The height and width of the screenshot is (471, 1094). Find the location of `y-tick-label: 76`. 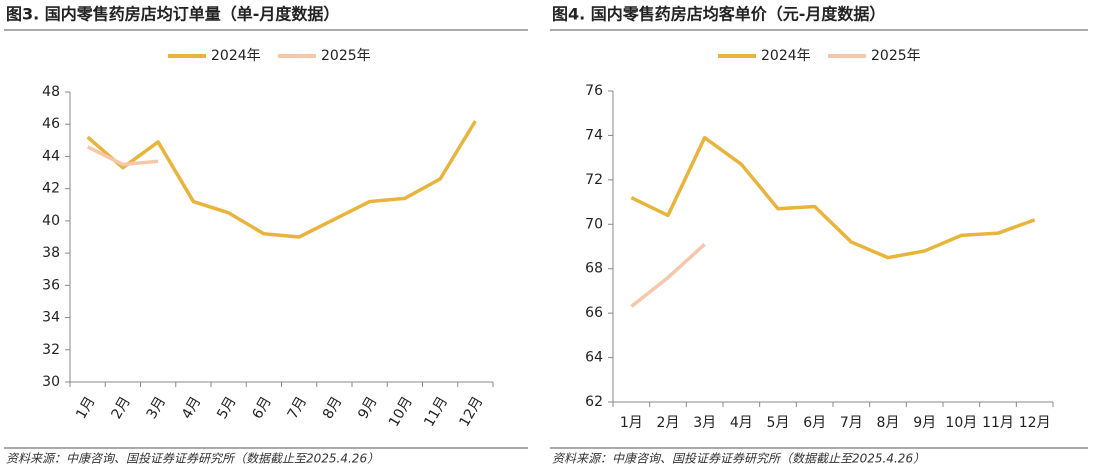

y-tick-label: 76 is located at coordinates (594, 91).